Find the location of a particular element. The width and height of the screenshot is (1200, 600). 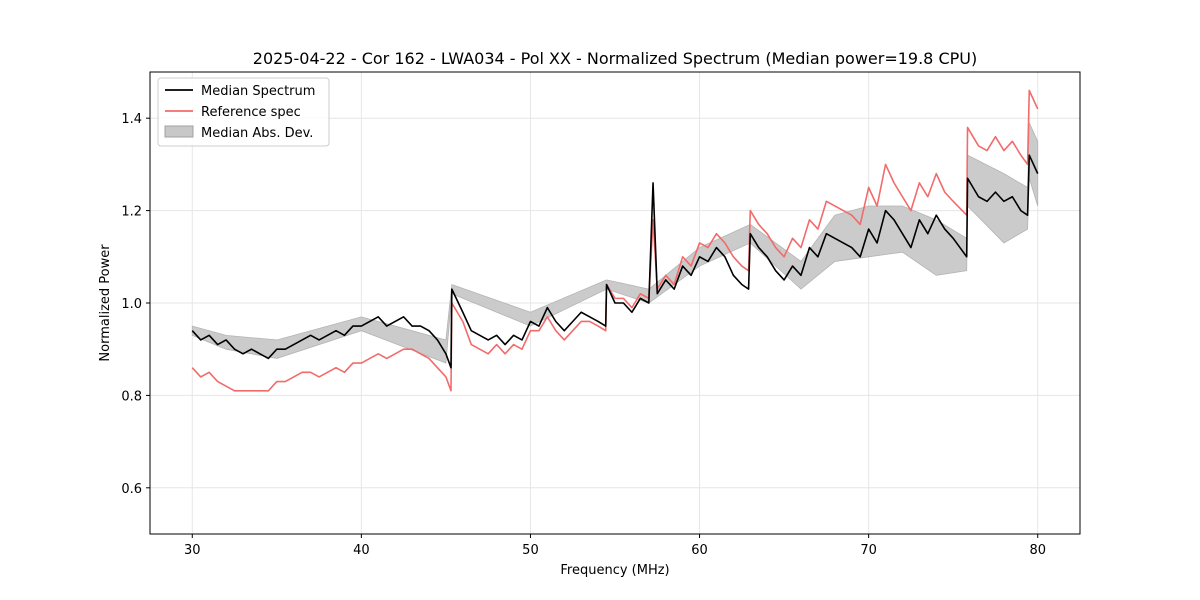

x-tick-label: 60 is located at coordinates (699, 550).